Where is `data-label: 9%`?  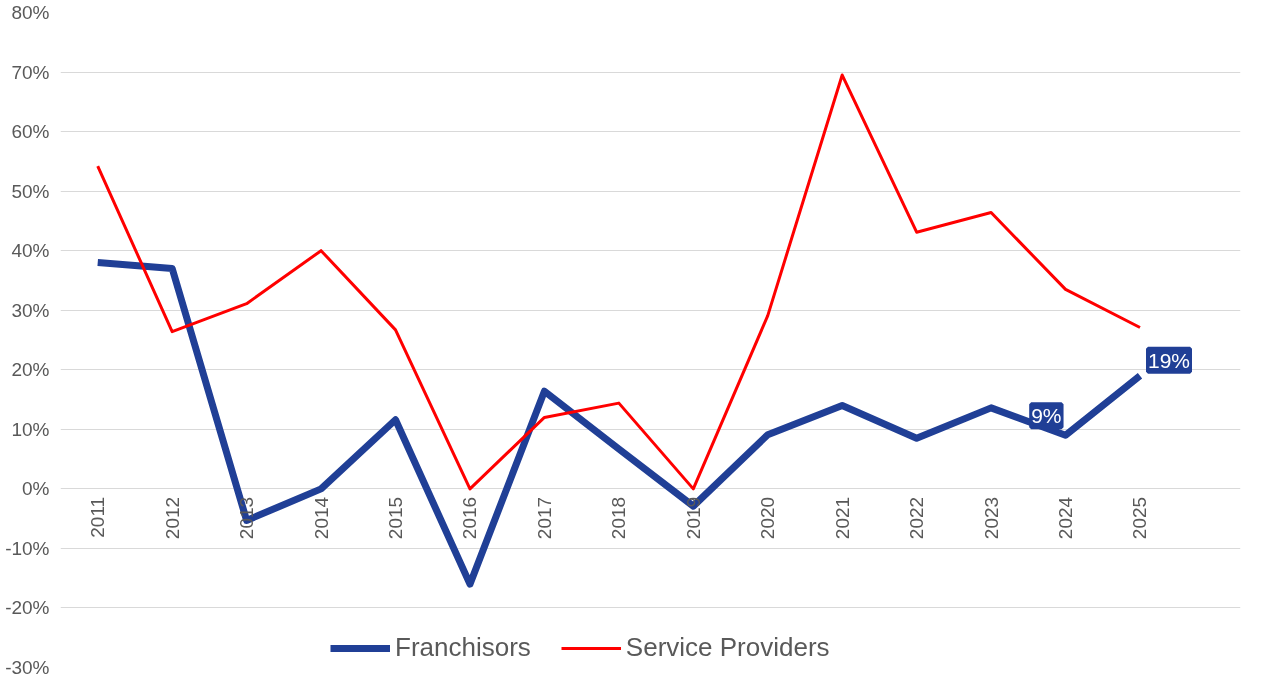 data-label: 9% is located at coordinates (1046, 416).